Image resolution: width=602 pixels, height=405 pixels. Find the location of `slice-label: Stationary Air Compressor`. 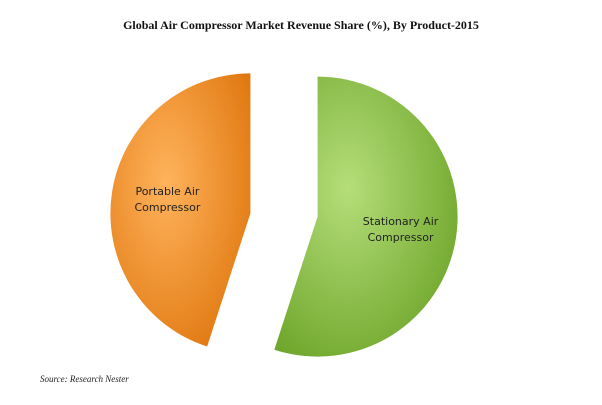

slice-label: Stationary Air Compressor is located at coordinates (400, 229).